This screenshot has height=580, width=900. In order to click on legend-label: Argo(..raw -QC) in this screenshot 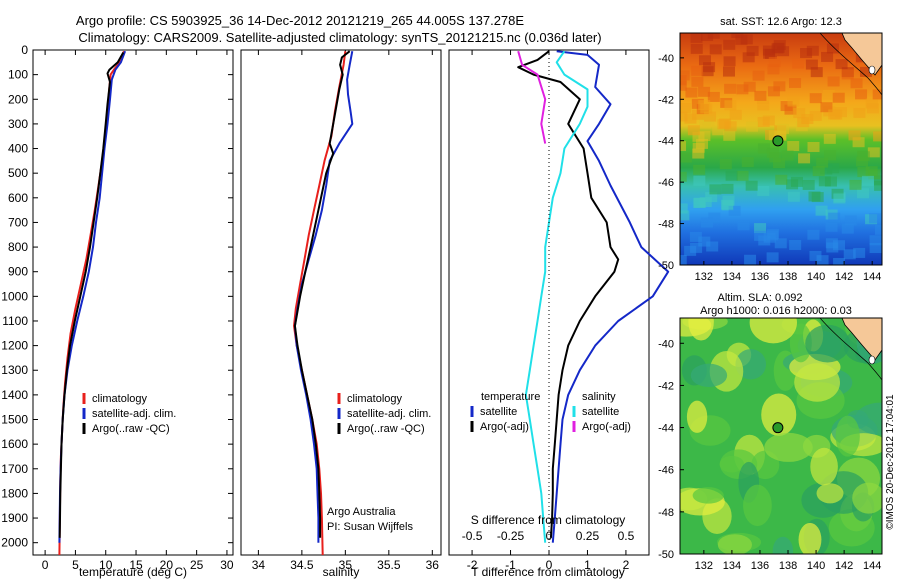, I will do `click(386, 429)`.